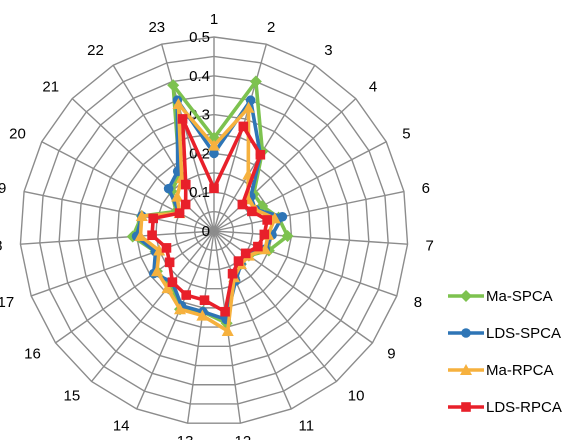 Image resolution: width=567 pixels, height=440 pixels. What do you see at coordinates (32, 353) in the screenshot?
I see `category-label: 16` at bounding box center [32, 353].